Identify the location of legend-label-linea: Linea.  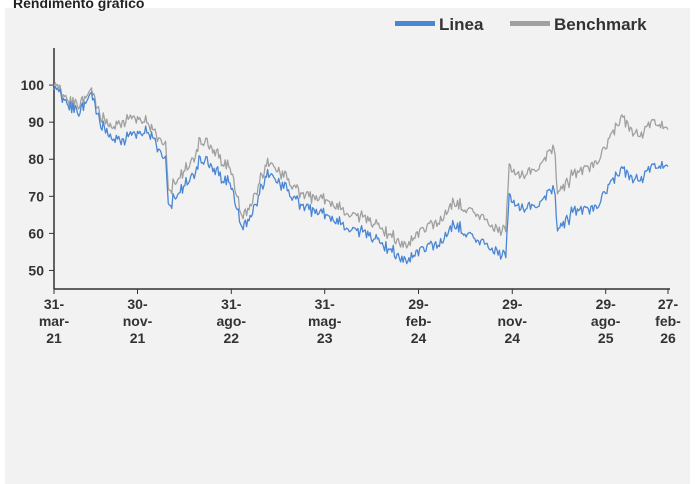
(461, 24).